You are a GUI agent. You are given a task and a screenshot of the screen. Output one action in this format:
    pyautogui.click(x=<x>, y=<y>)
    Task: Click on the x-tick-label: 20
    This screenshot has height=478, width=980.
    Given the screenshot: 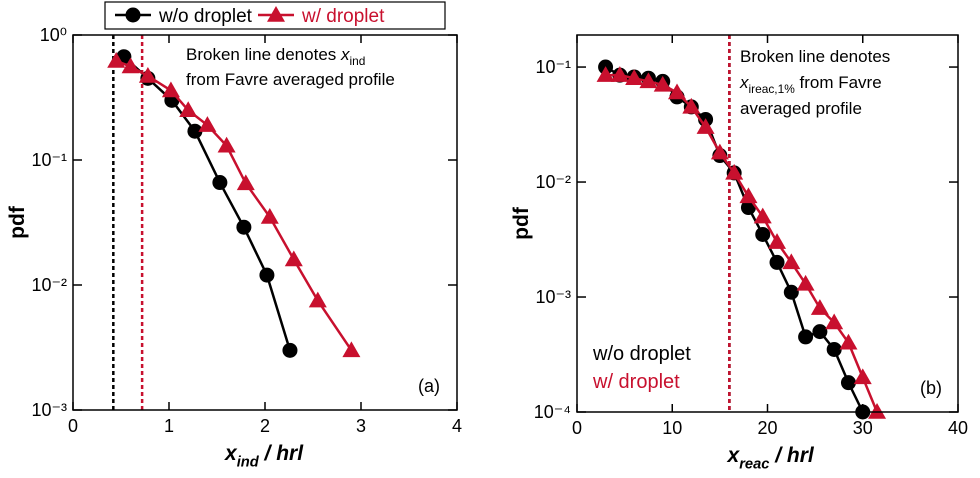 What is the action you would take?
    pyautogui.click(x=767, y=428)
    